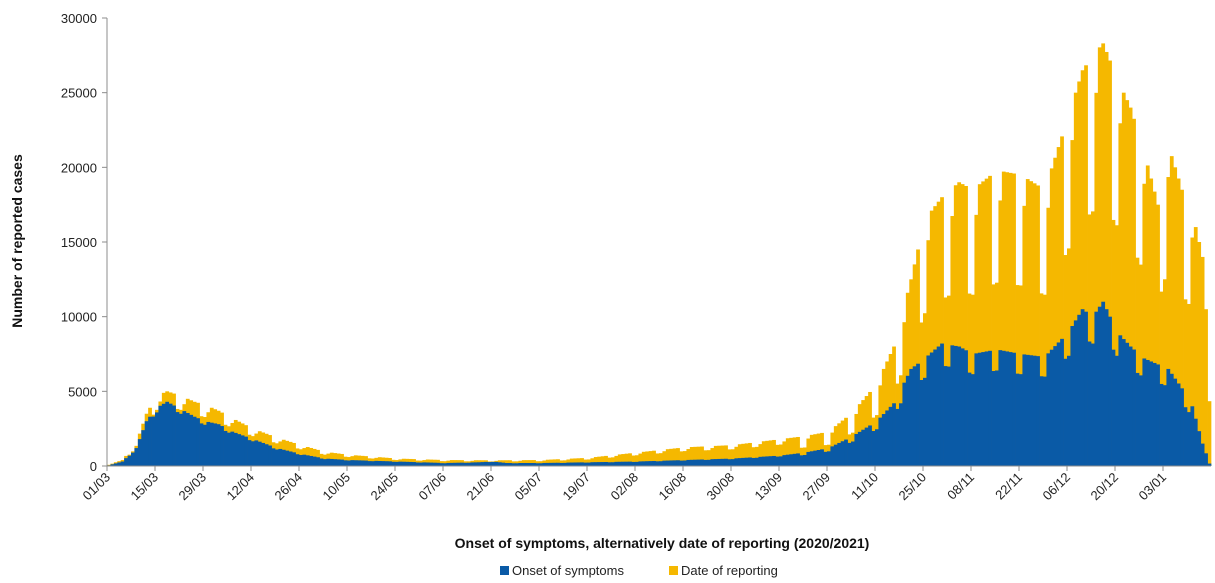 The width and height of the screenshot is (1215, 583). Describe the element at coordinates (577, 487) in the screenshot. I see `x-tick-label: 19/07` at that location.